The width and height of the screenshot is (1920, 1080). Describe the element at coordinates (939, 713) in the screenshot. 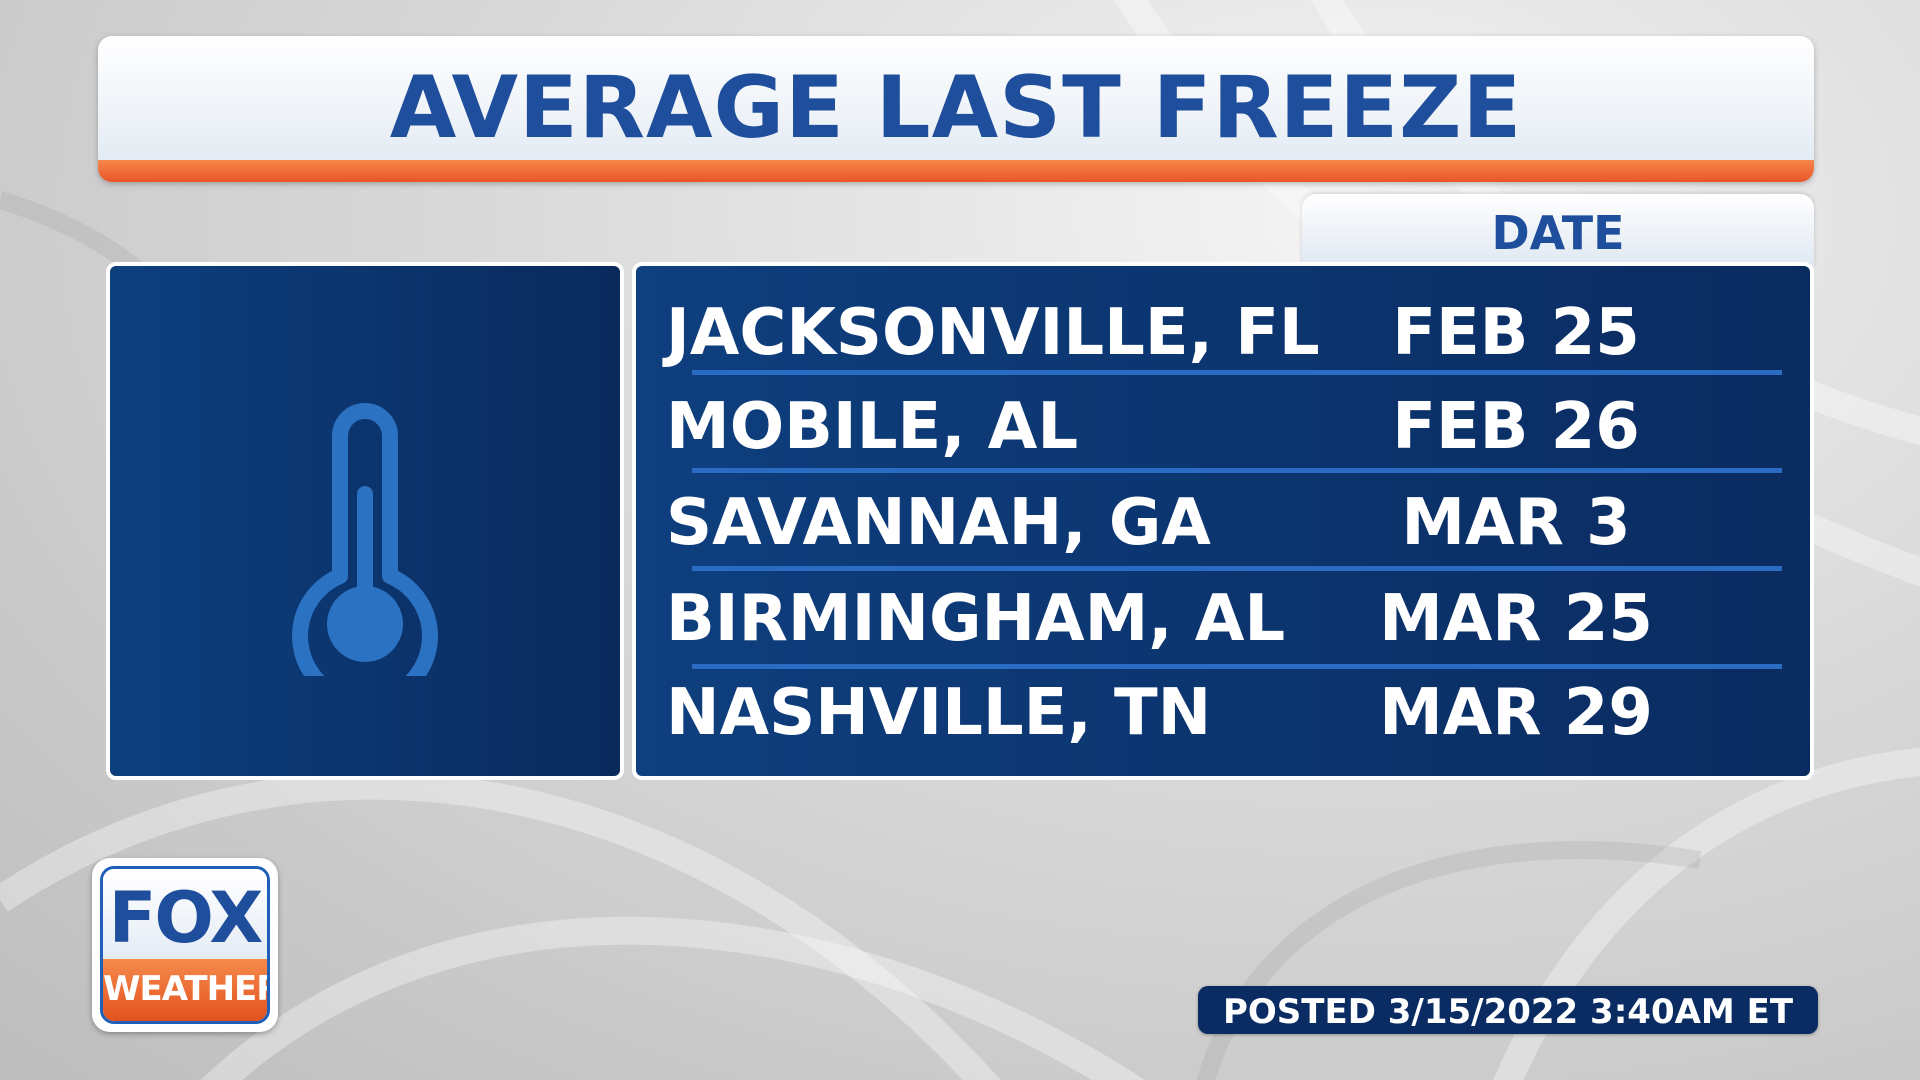

I see `city-cell: NASHVILLE, TN` at that location.